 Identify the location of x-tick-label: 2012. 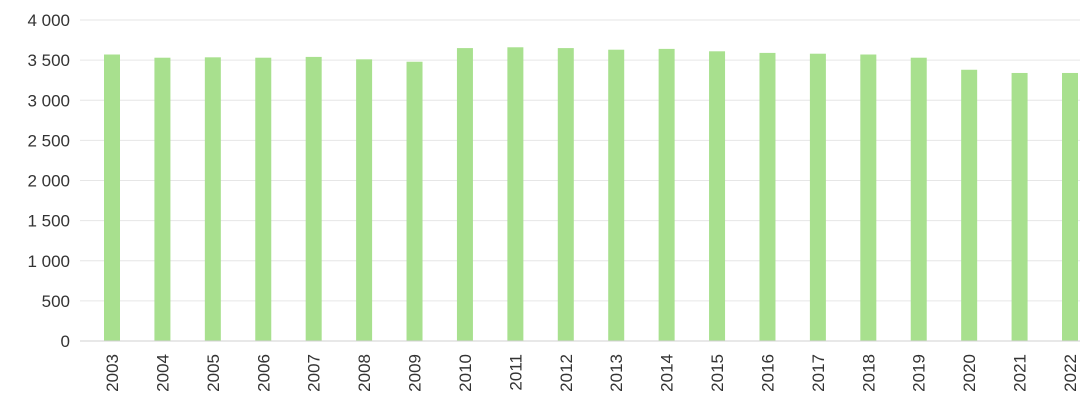
(566, 373).